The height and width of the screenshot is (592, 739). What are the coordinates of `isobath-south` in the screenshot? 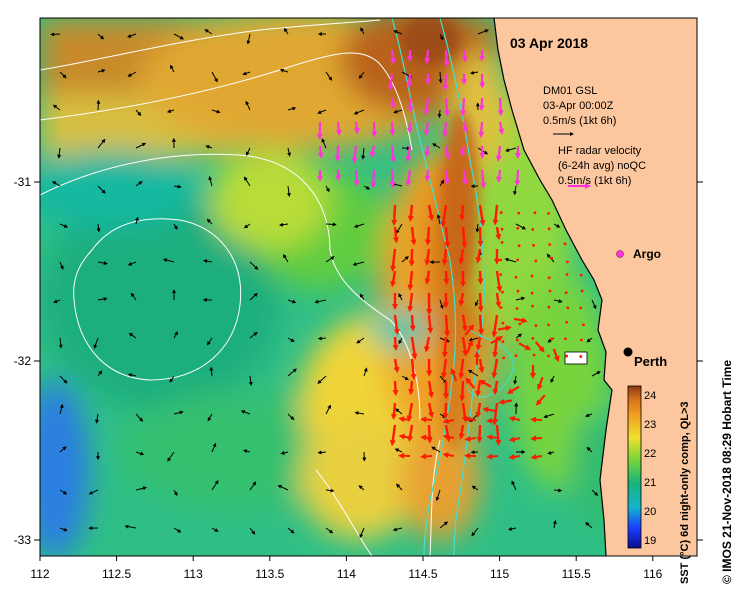 It's located at (378, 497).